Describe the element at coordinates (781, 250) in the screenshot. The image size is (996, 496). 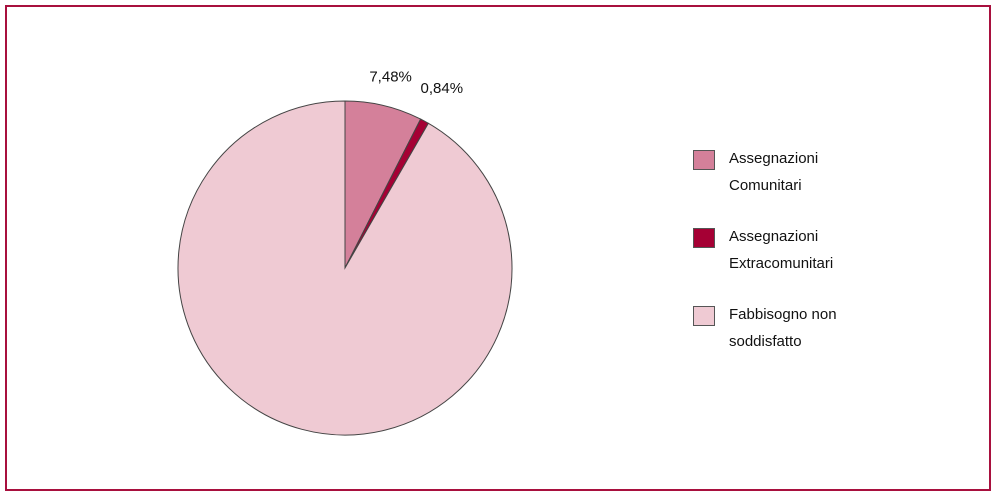
I see `legend-label: Assegnazioni Extracomunitari` at that location.